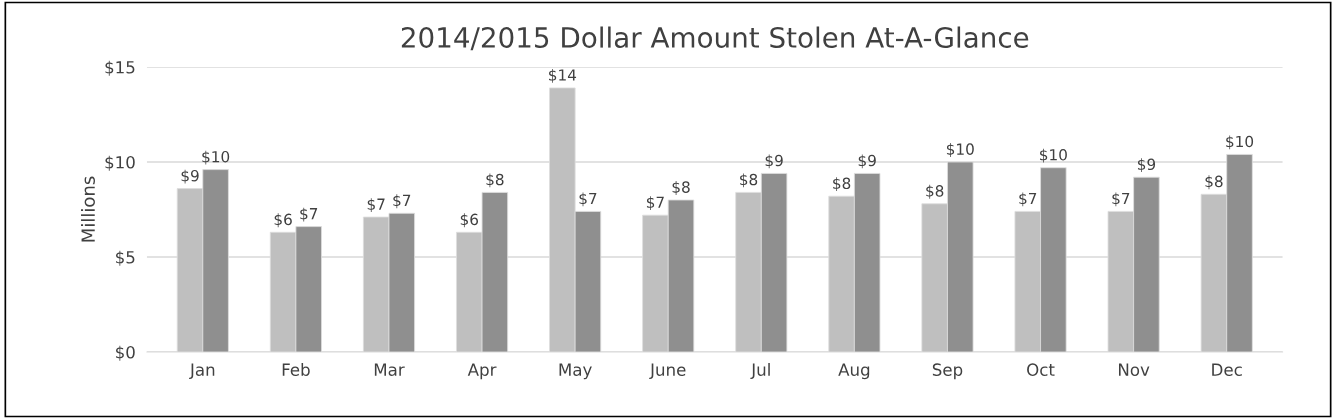 This screenshot has width=1336, height=419. What do you see at coordinates (1134, 369) in the screenshot?
I see `x-tick-label: Nov` at bounding box center [1134, 369].